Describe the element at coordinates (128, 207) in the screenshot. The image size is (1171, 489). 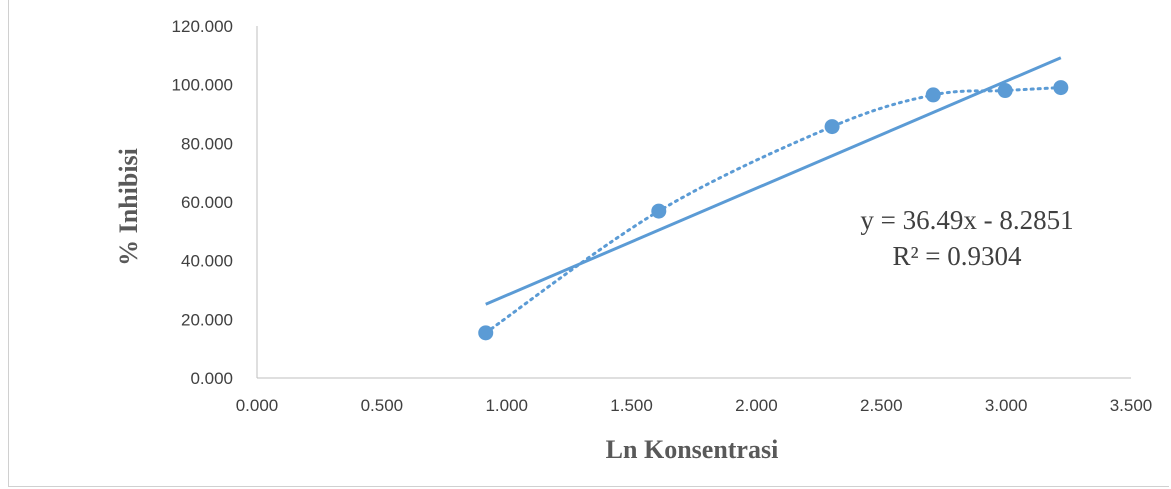
I see `y-axis-title: % Inhibisi` at that location.